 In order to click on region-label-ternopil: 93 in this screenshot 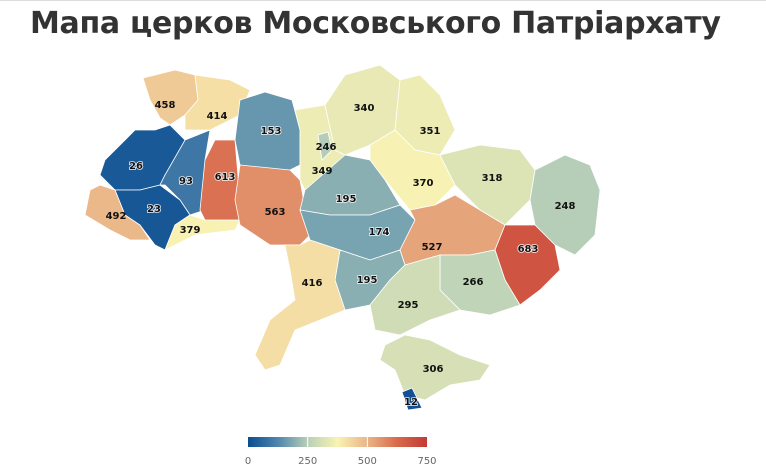, I will do `click(186, 181)`.